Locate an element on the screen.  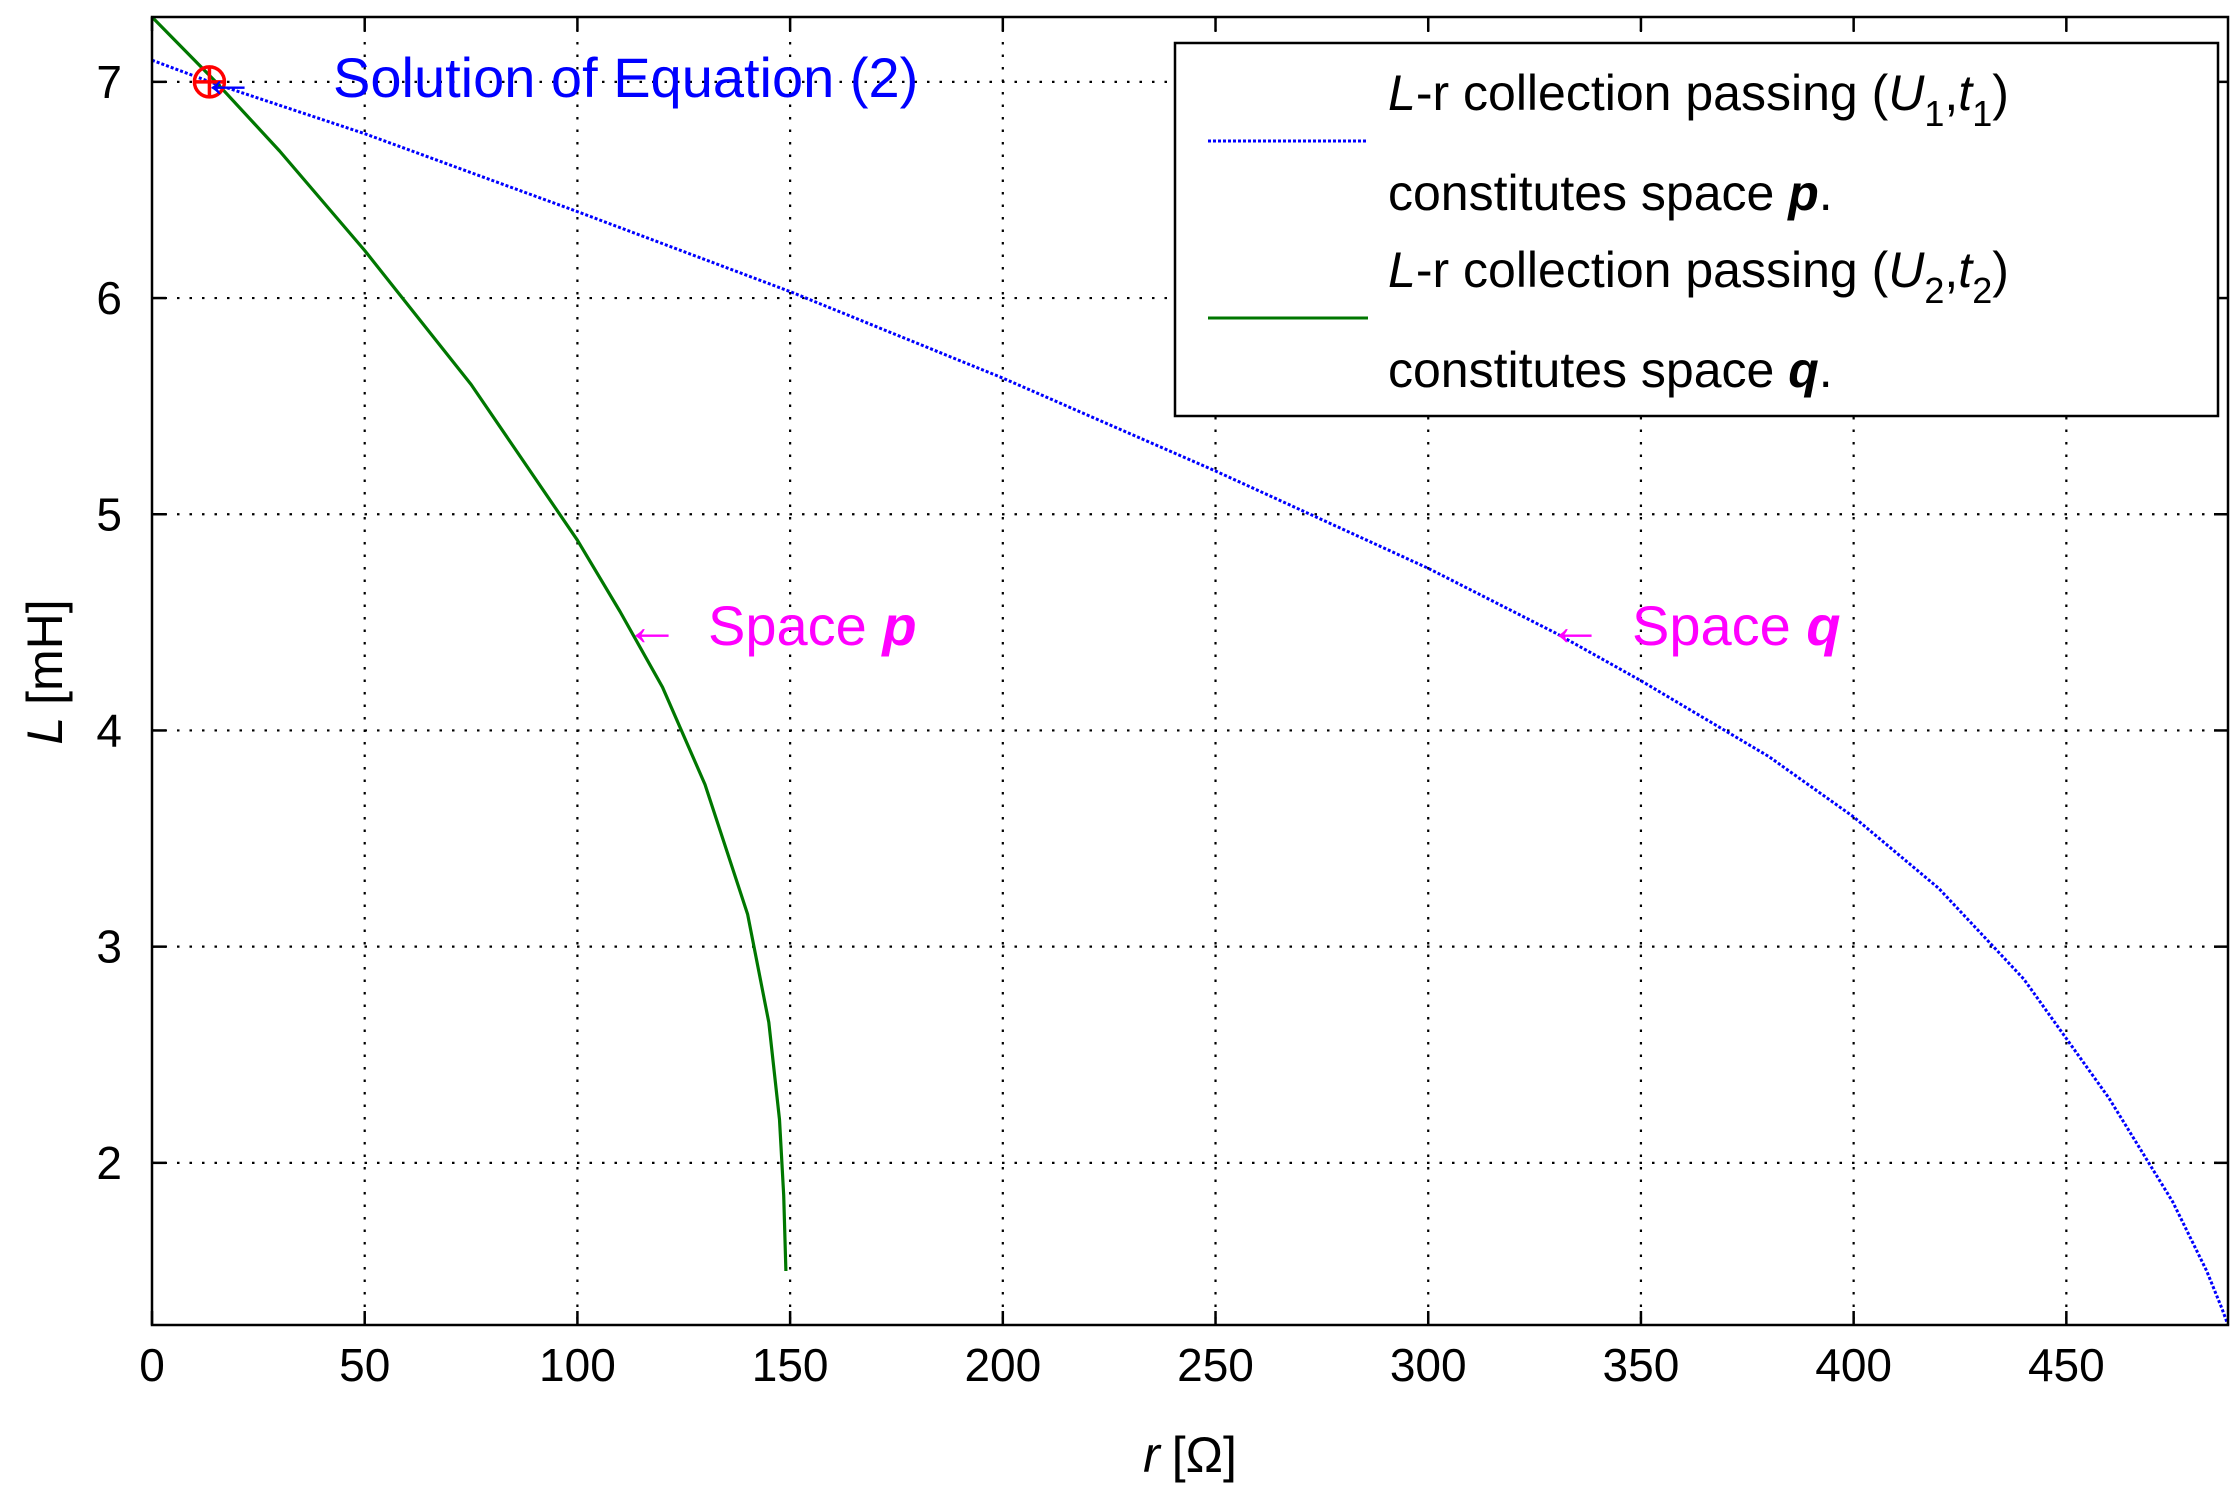
x-tick-label: 250 is located at coordinates (1215, 1365).